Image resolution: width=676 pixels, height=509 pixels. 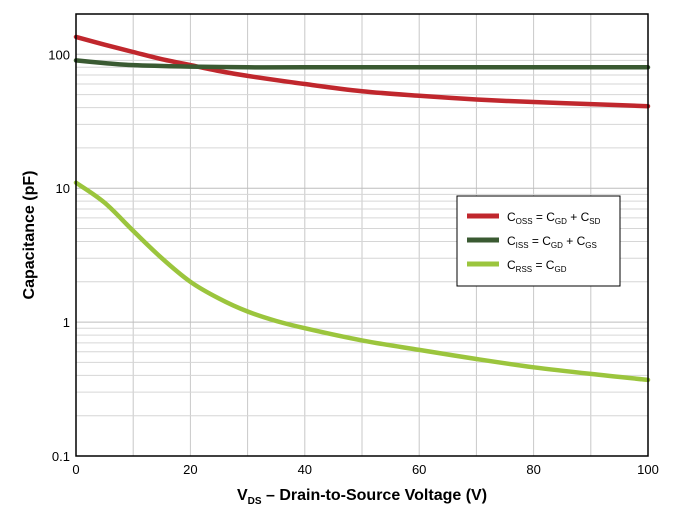 What do you see at coordinates (594, 221) in the screenshot?
I see `legend-subscript: SD` at bounding box center [594, 221].